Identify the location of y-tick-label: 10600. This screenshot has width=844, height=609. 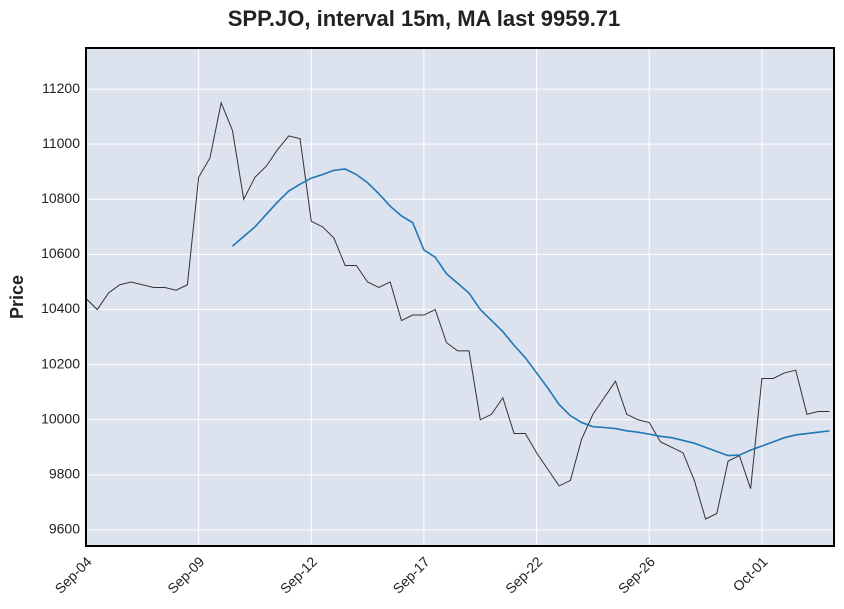
(60, 253).